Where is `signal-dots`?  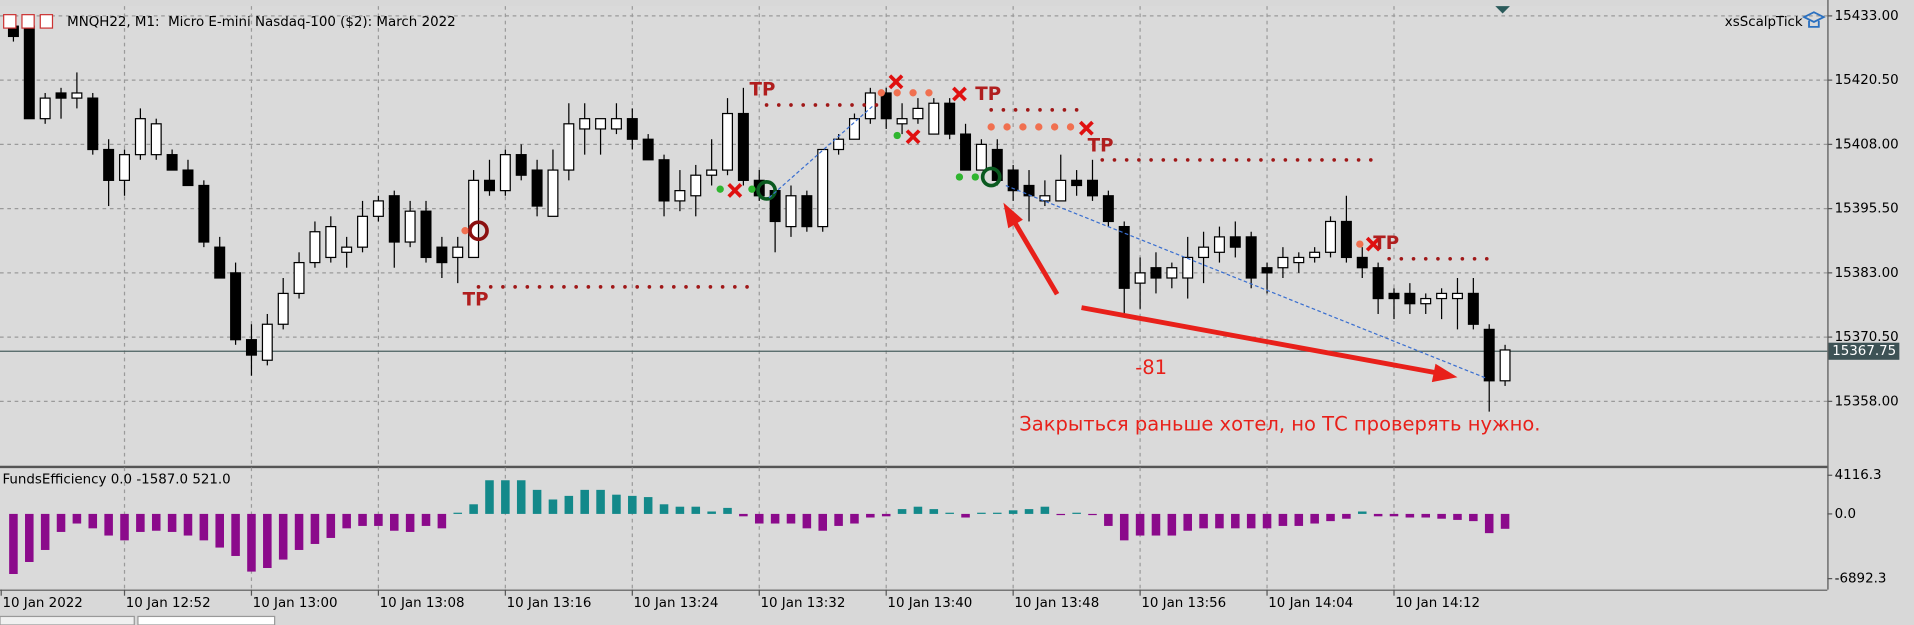 signal-dots is located at coordinates (847, 162).